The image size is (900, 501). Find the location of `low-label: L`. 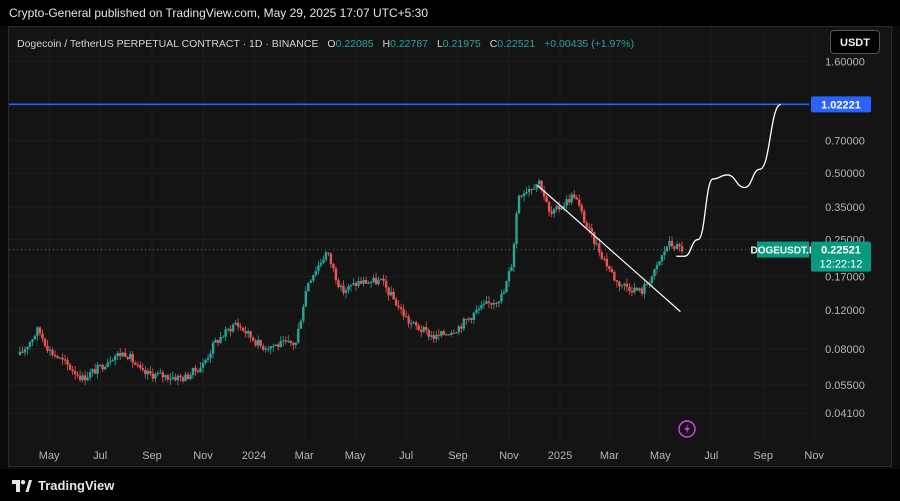

low-label: L is located at coordinates (440, 44).